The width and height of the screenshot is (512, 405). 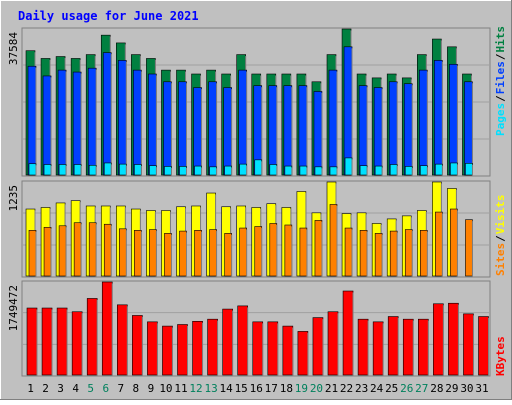 What do you see at coordinates (346, 388) in the screenshot?
I see `day-label: 22` at bounding box center [346, 388].